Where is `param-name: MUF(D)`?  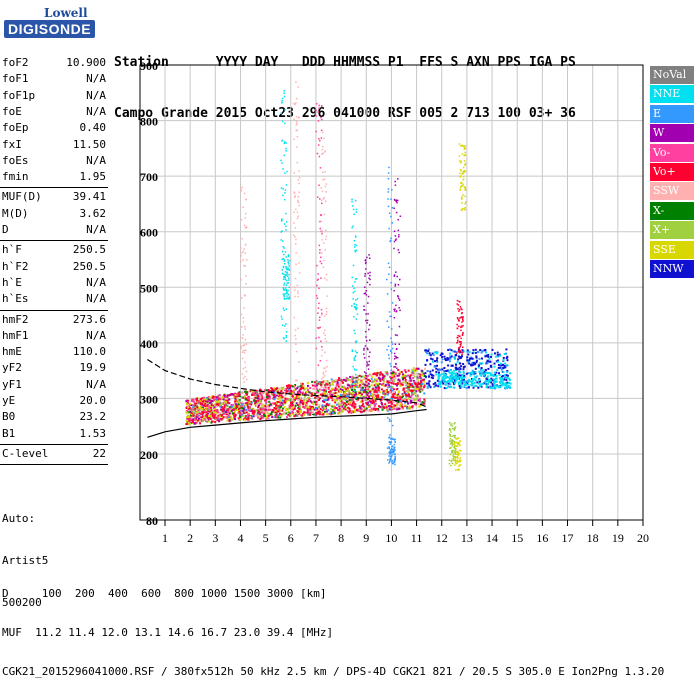 param-name: MUF(D) is located at coordinates (22, 197).